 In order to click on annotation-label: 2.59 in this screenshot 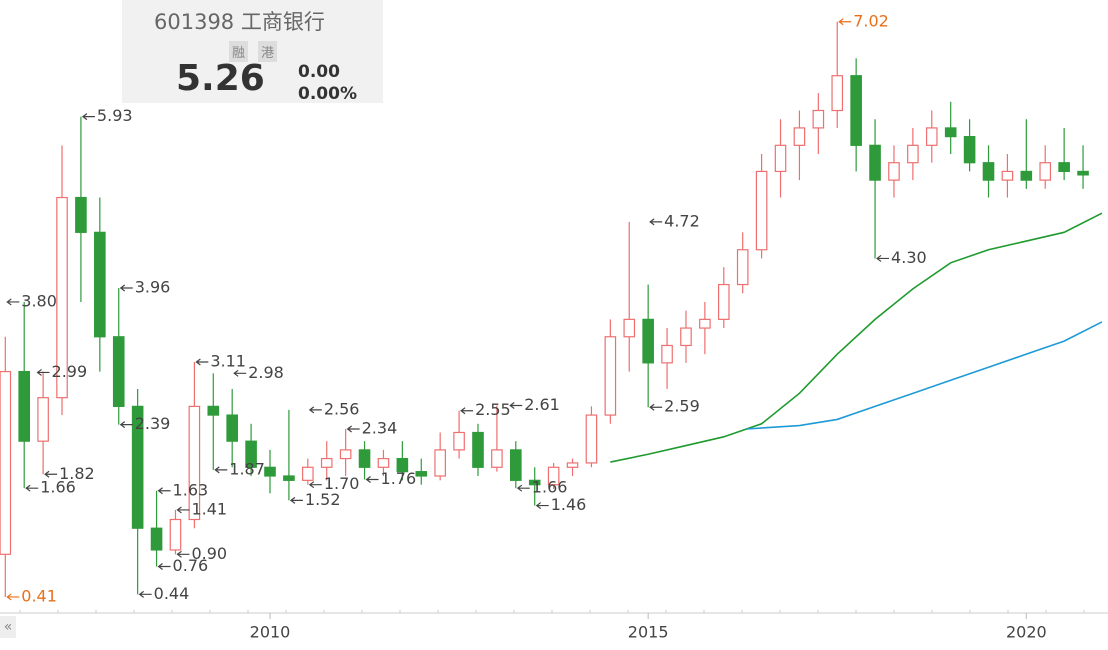, I will do `click(682, 406)`.